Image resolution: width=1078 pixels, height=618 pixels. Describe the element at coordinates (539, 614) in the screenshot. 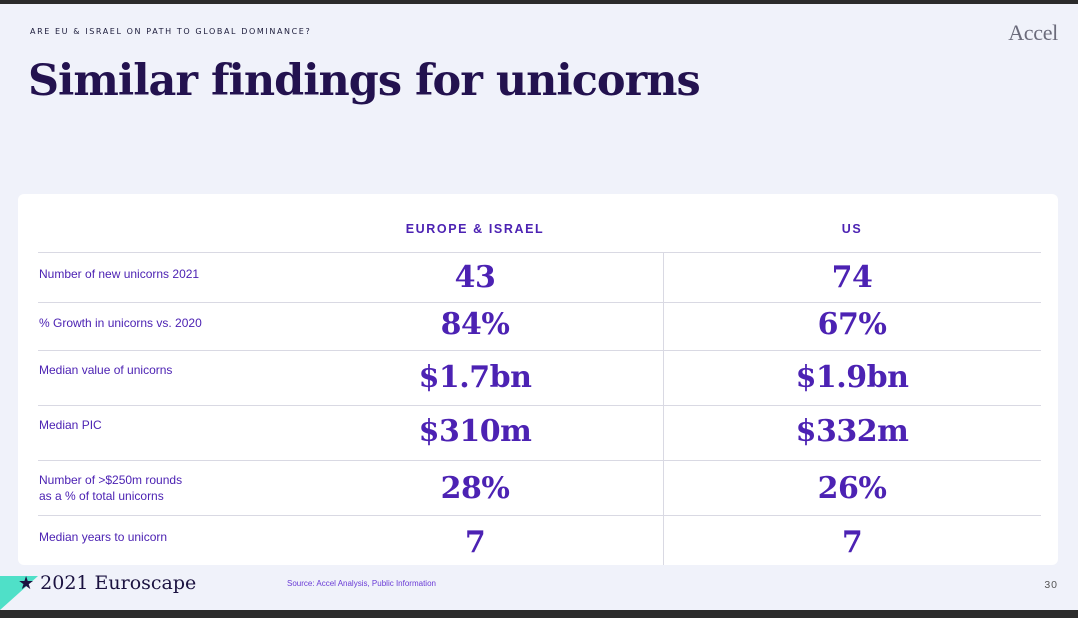

I see `bottom-border` at that location.